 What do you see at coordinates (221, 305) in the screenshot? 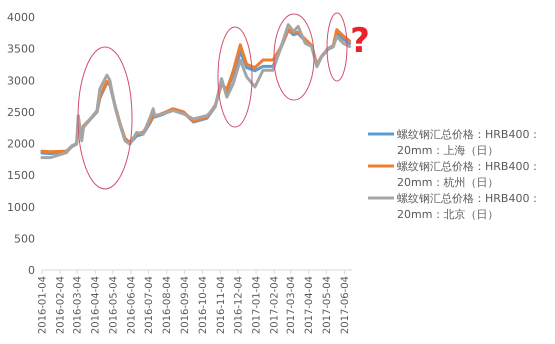
I see `x-tick-label: 2016-11-04` at bounding box center [221, 305].